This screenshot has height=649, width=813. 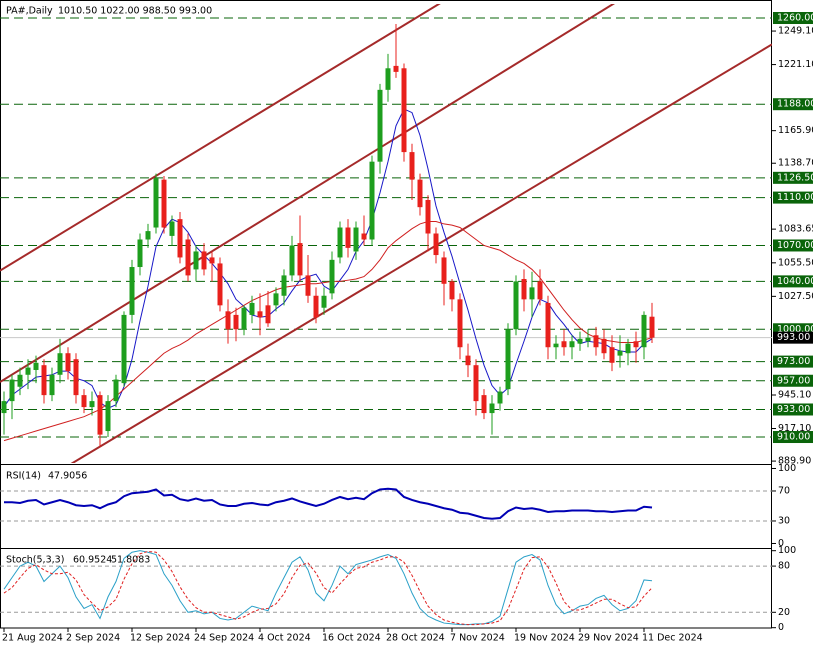 I want to click on x-tick-label: 29 Nov 2024, so click(x=608, y=638).